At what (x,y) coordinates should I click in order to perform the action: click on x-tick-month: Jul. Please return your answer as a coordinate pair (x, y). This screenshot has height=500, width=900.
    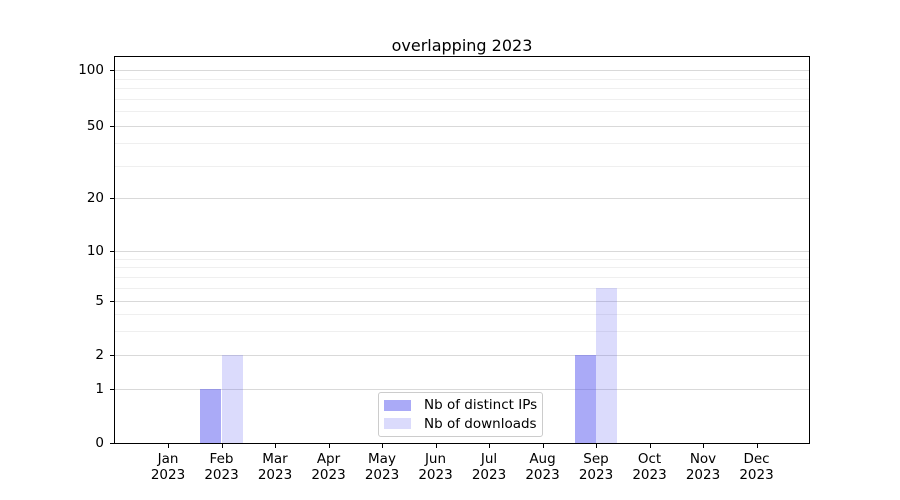
    Looking at the image, I should click on (489, 459).